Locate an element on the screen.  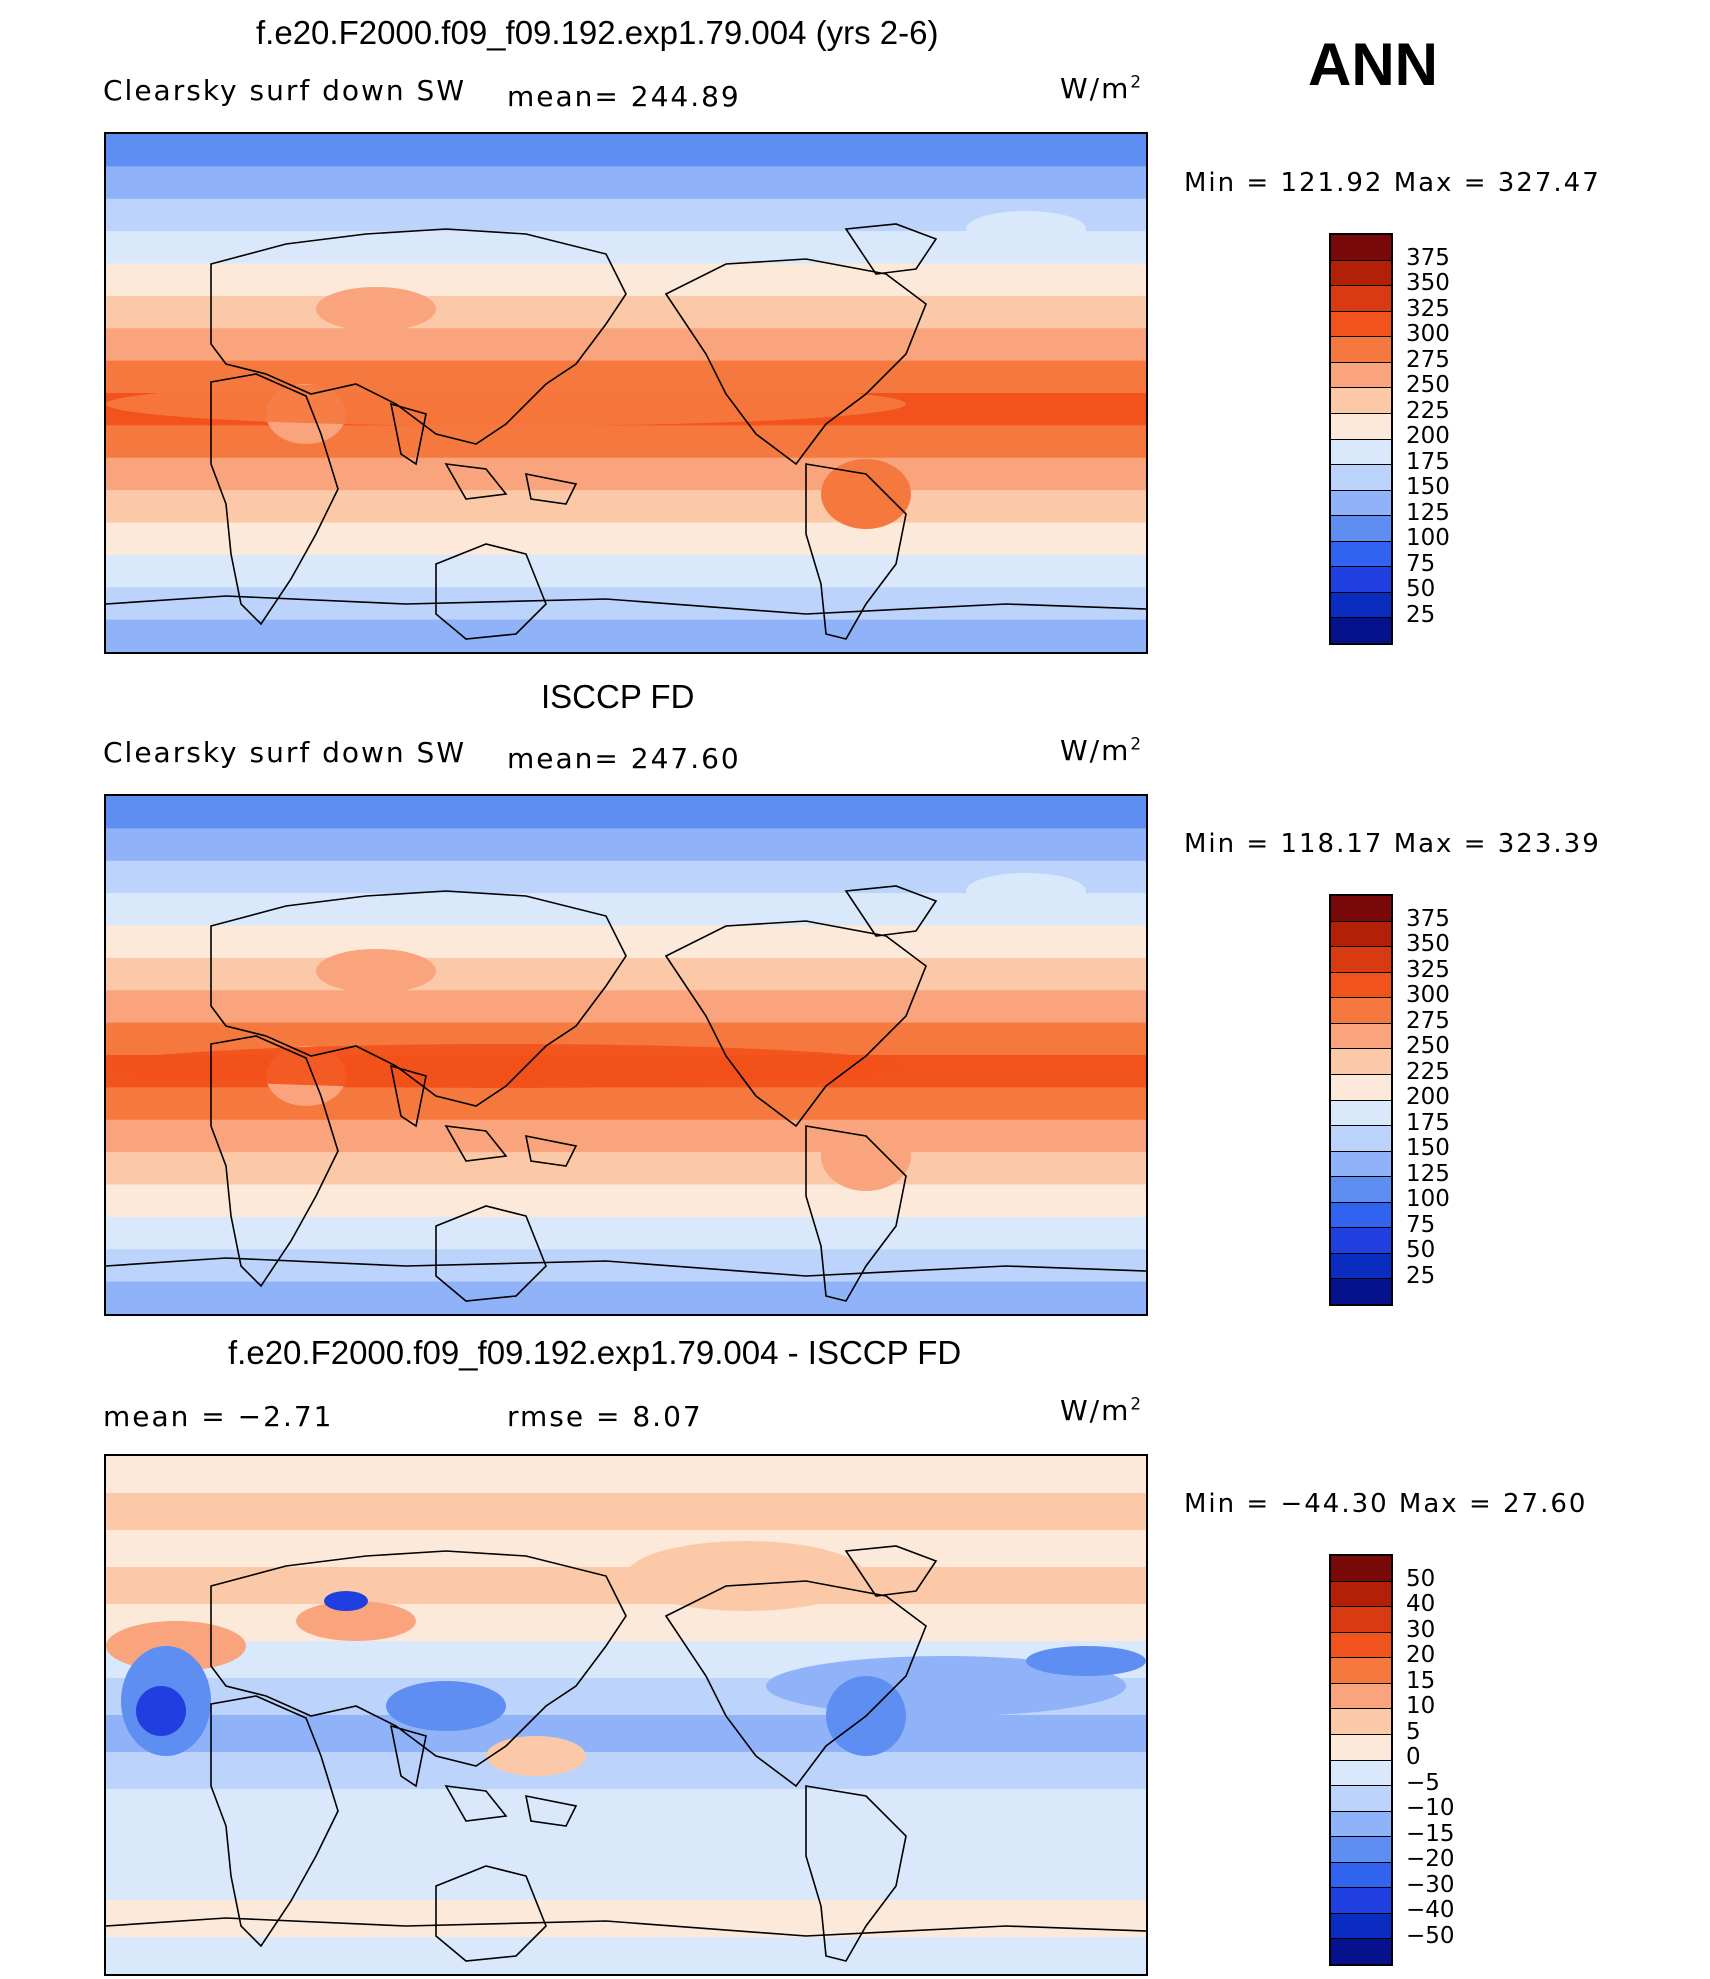
panel-3-colorbar-labels: 50 40 30 20 15 10 5 0 −5 −10 −15 −20 −30 −40 −50 is located at coordinates (1446, 1758).